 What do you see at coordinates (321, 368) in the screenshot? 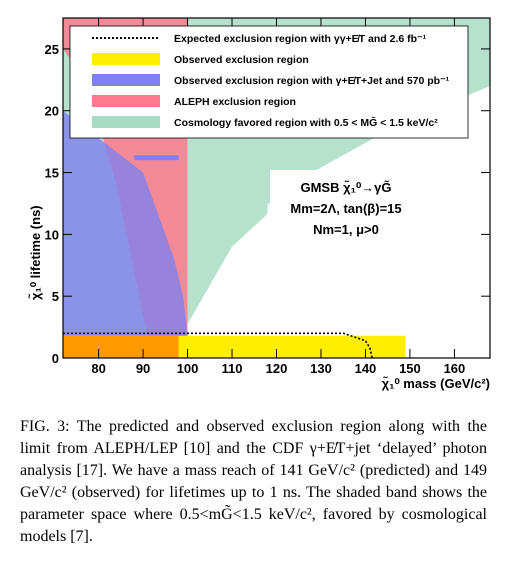
I see `x-tick-label: 130` at bounding box center [321, 368].